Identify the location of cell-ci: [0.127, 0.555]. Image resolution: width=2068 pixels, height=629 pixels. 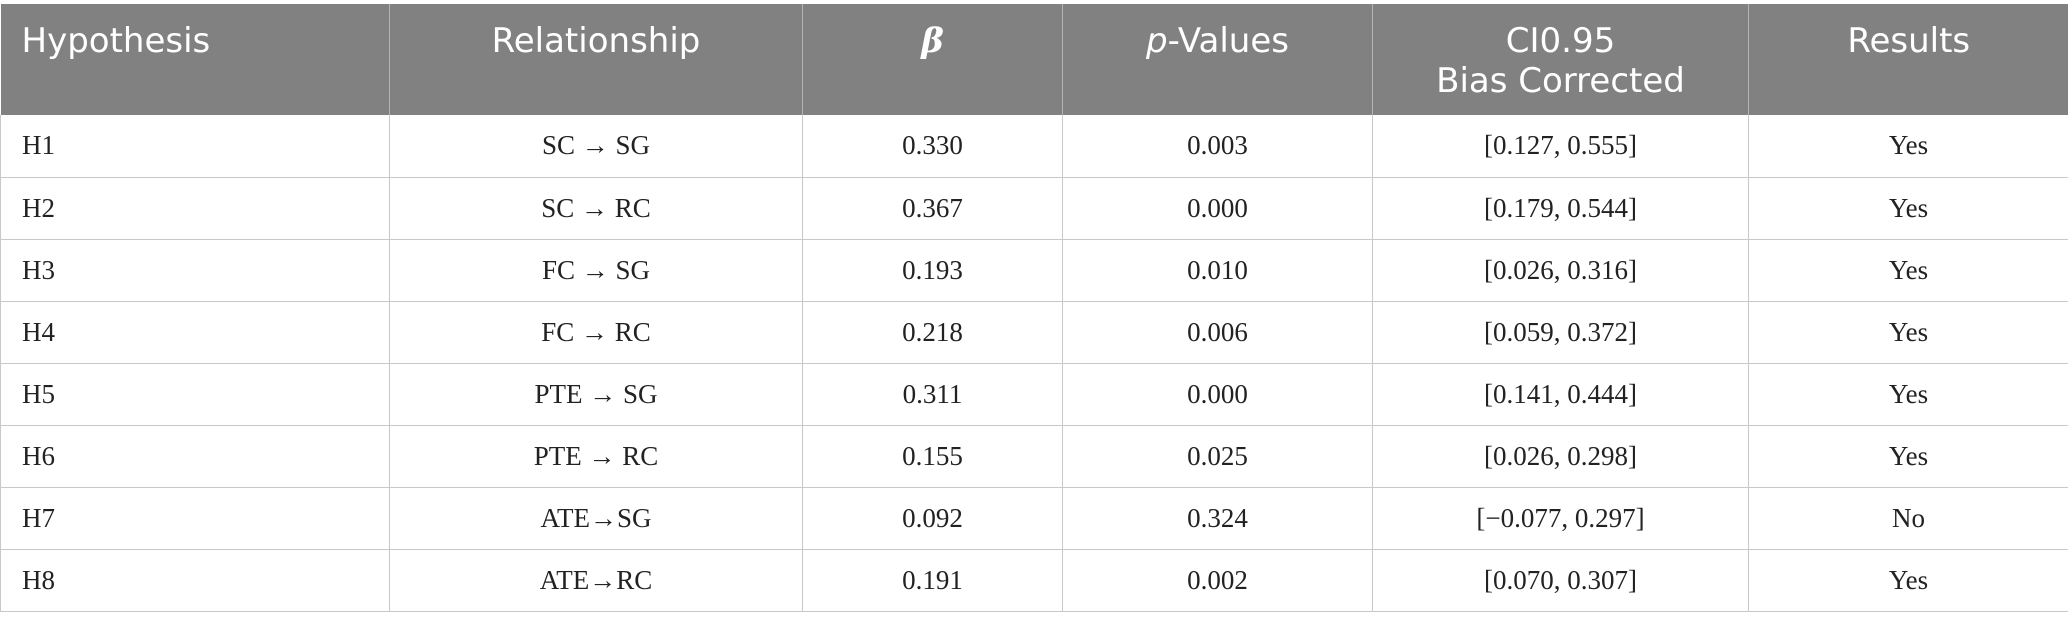
(1560, 146).